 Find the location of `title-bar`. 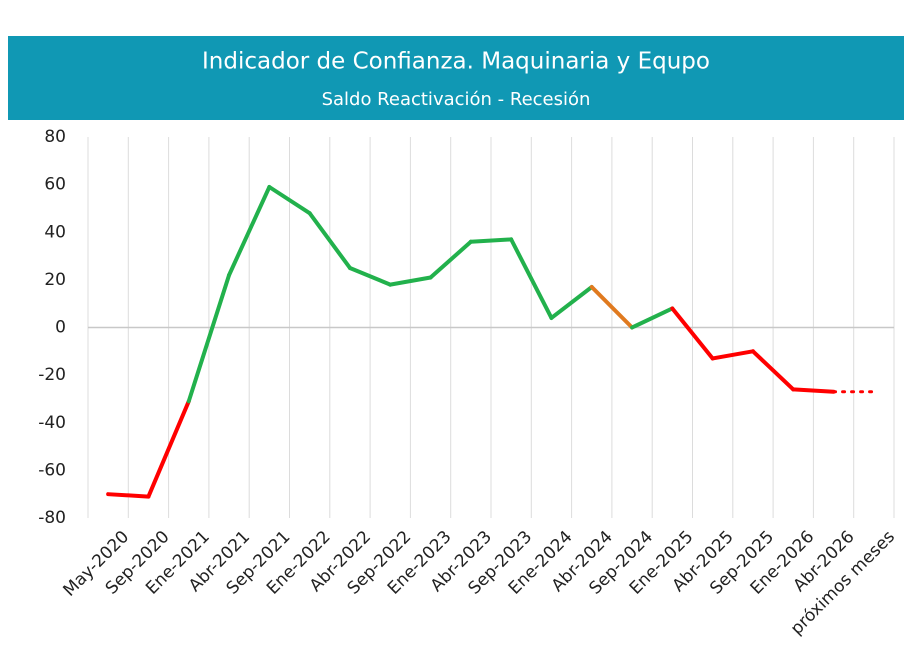

title-bar is located at coordinates (456, 78).